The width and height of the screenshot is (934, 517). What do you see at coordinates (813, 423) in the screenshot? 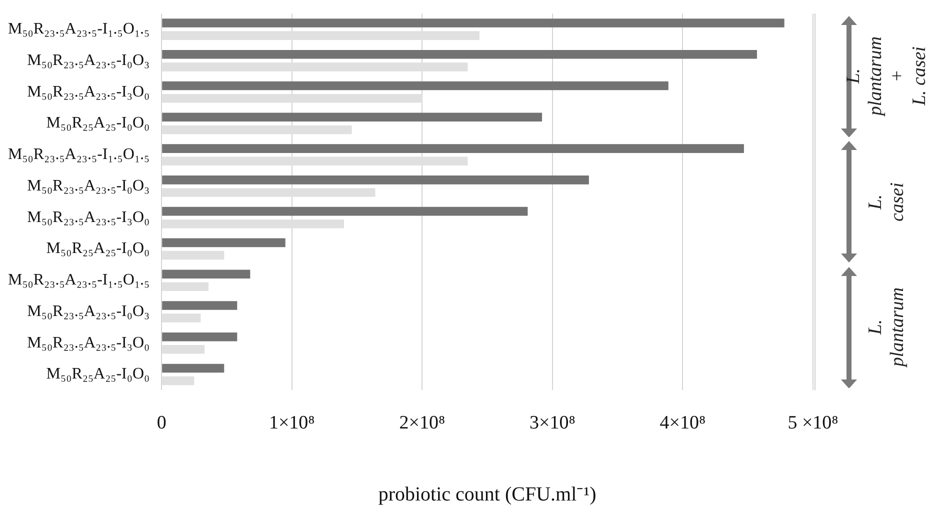
I see `x-tick-label: 5 ×10⁸` at bounding box center [813, 423].